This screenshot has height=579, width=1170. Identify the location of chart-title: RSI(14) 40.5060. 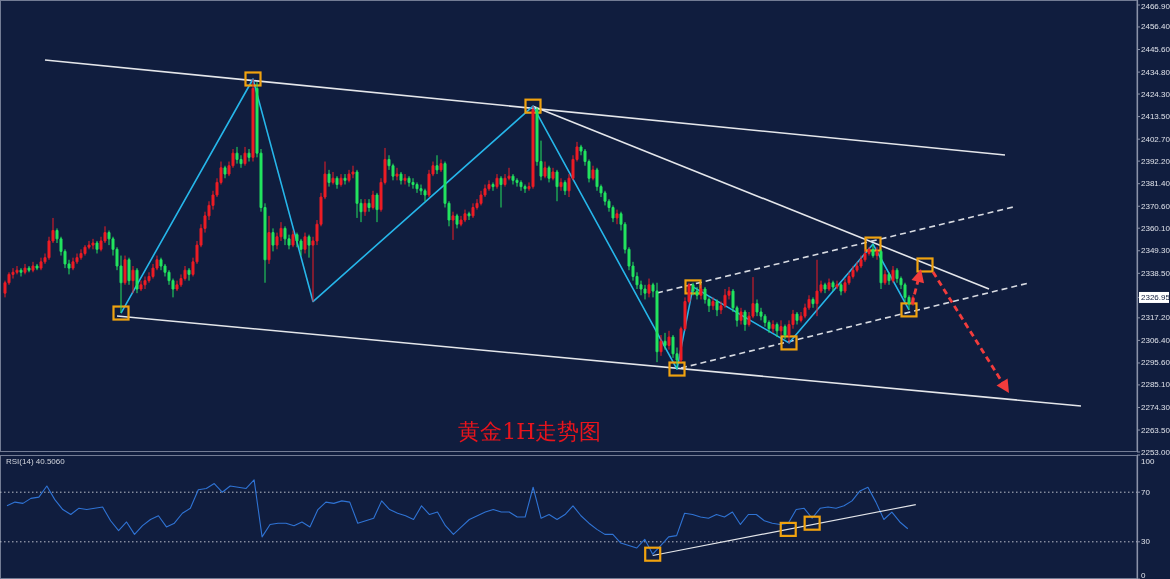
(36, 461).